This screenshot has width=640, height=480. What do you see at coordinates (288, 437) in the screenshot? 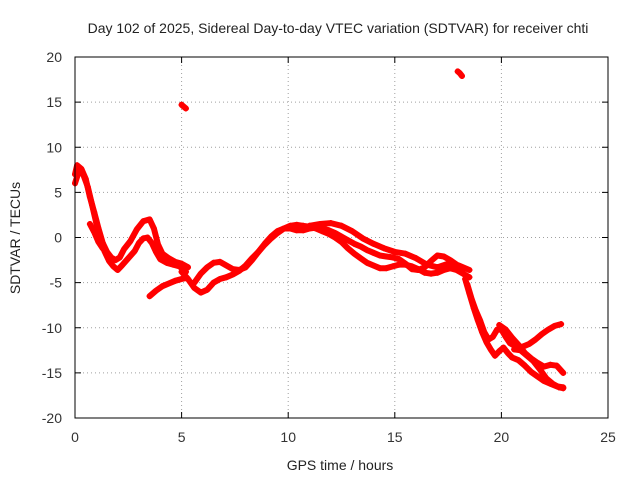
I see `x-tick-label: 10` at bounding box center [288, 437].